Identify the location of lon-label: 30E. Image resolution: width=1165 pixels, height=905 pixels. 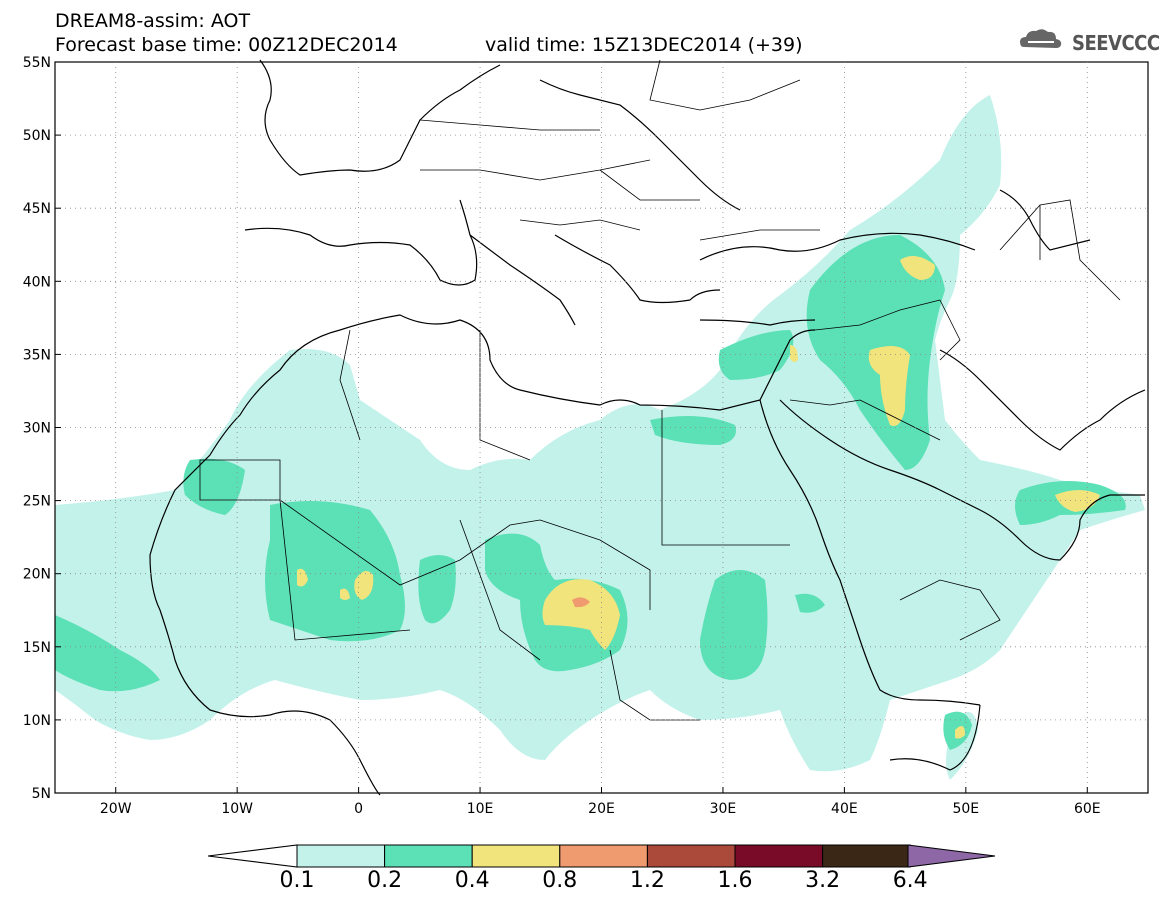
(723, 809).